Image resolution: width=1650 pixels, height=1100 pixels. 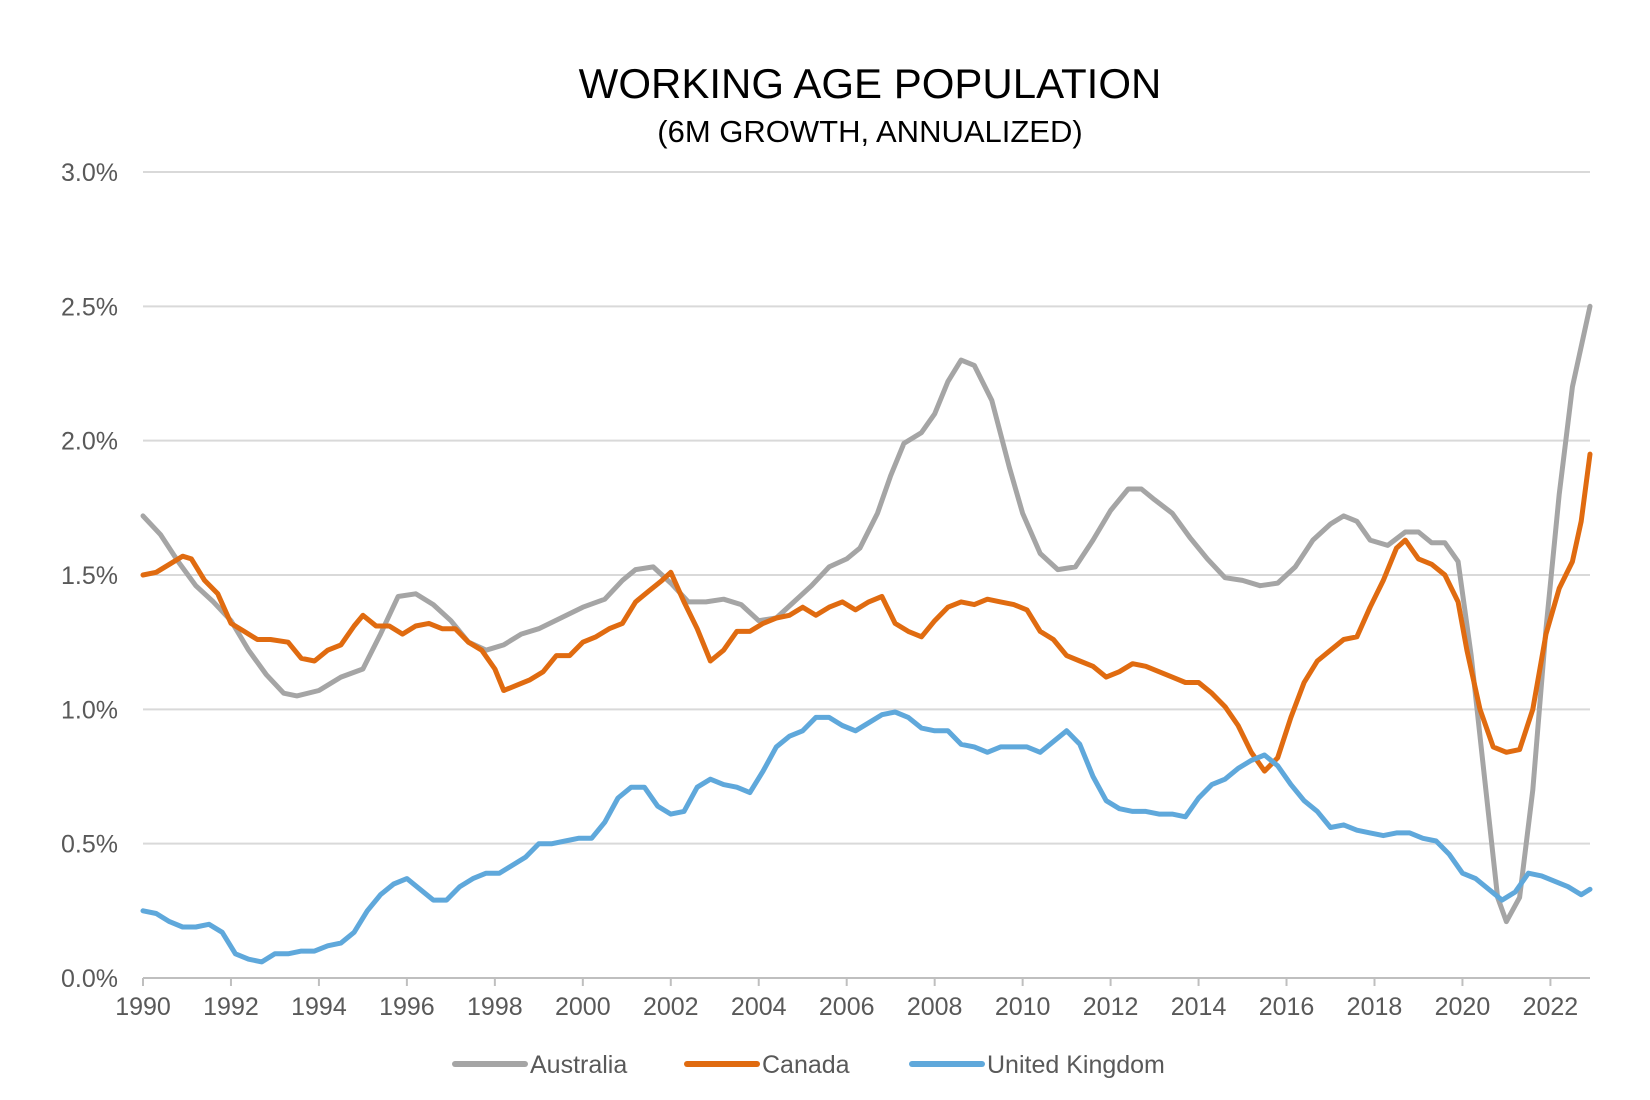 What do you see at coordinates (1023, 1007) in the screenshot?
I see `x-tick-label: 2010` at bounding box center [1023, 1007].